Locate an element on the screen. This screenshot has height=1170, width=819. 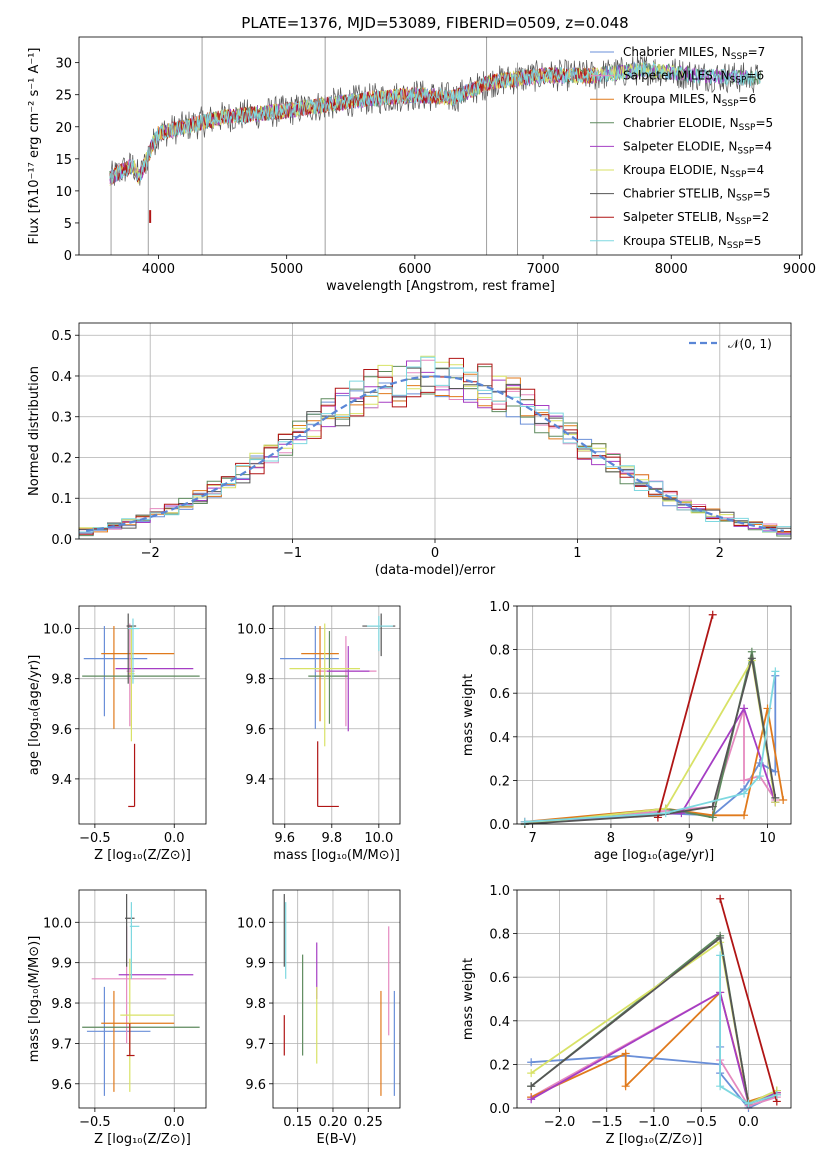
y-tick-label: 0.6 is located at coordinates (499, 694).